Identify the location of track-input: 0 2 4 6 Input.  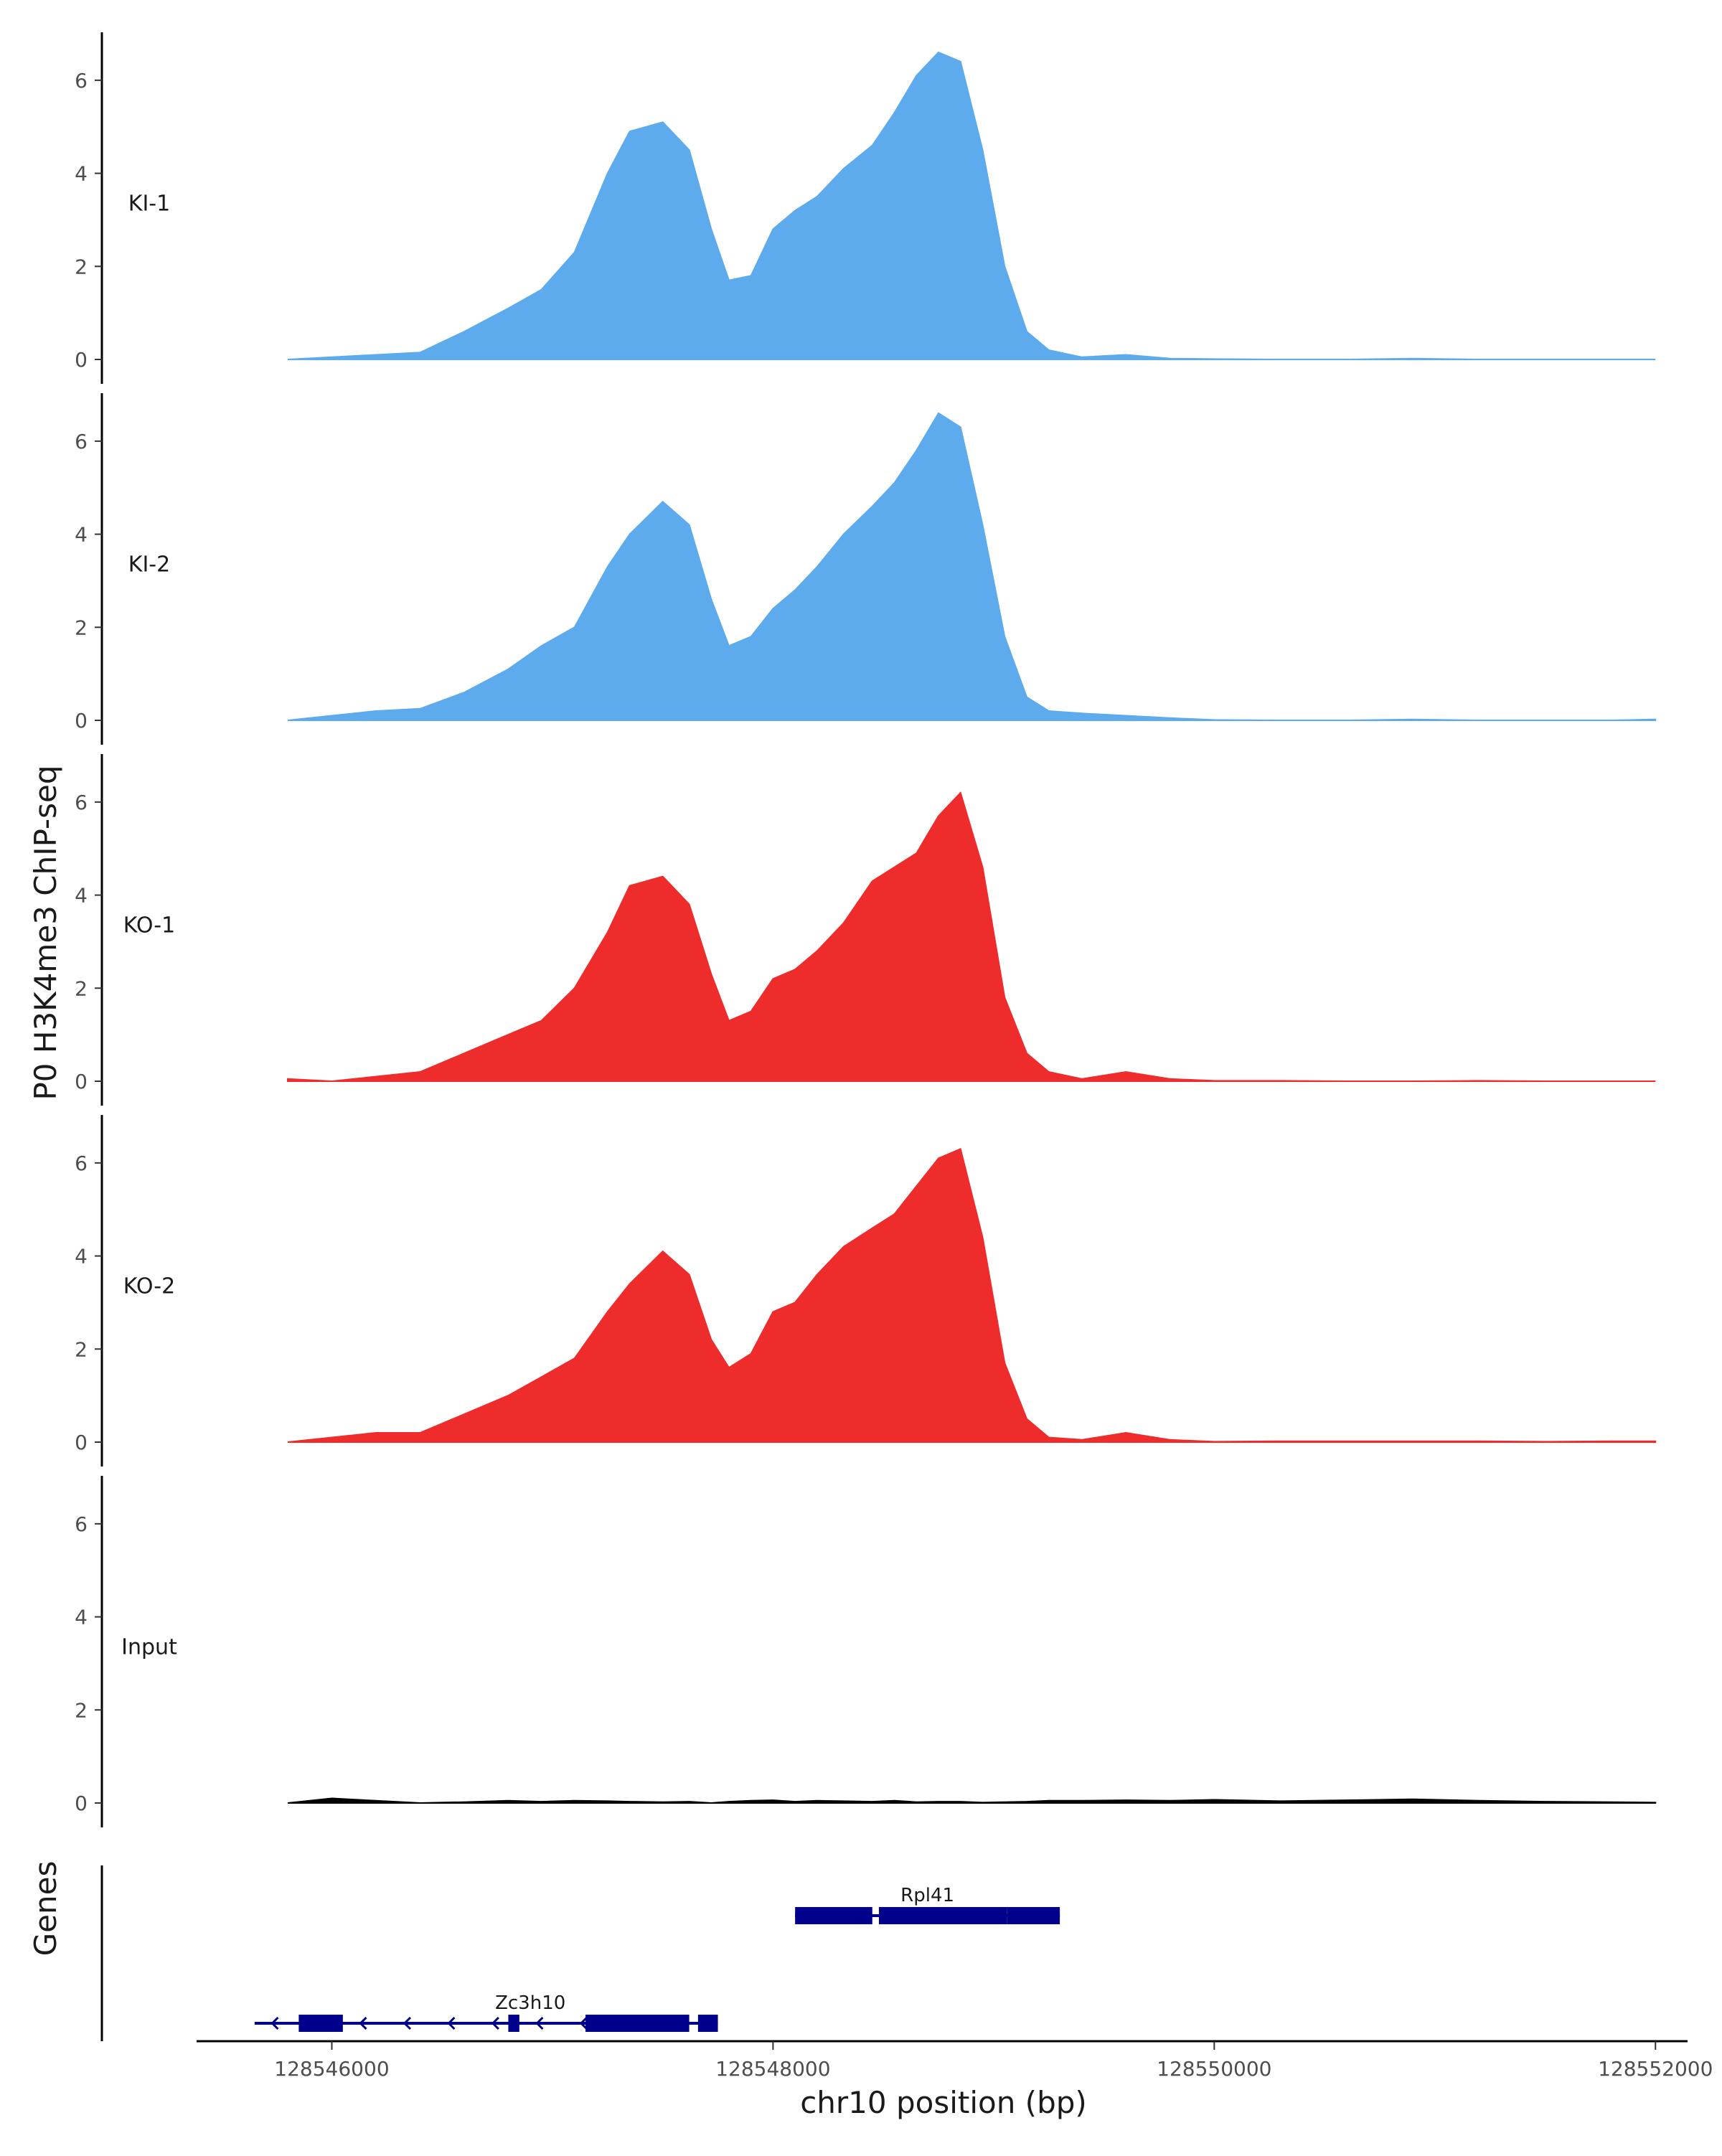
(866, 1651).